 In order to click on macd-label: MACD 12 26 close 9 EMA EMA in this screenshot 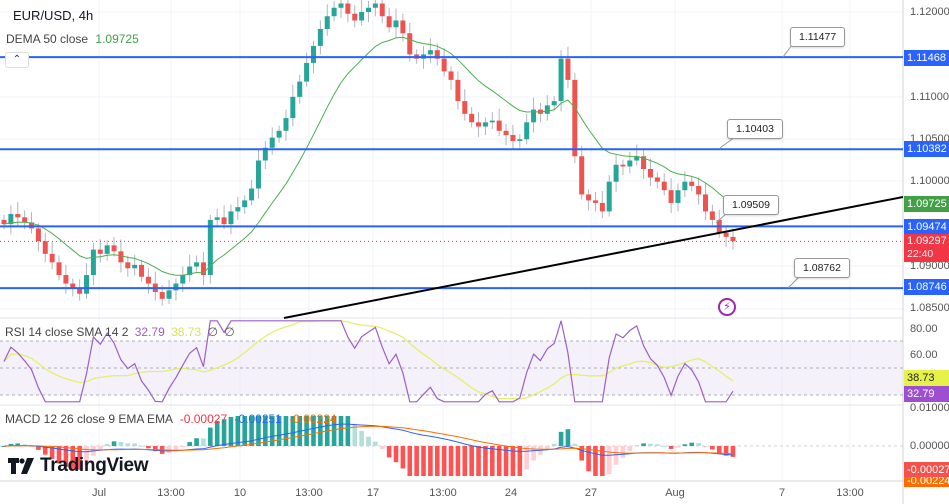, I will do `click(89, 419)`.